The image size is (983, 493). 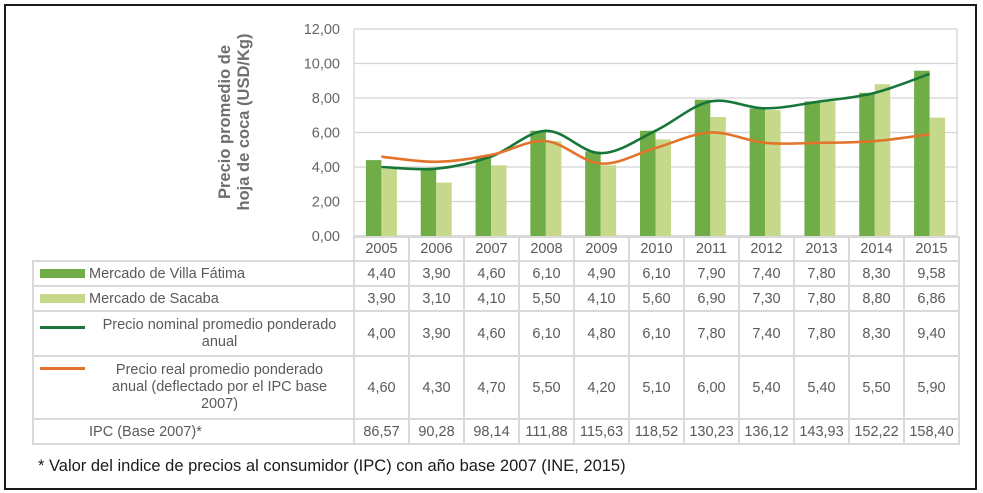 What do you see at coordinates (322, 30) in the screenshot?
I see `y-tick-label: 12,00` at bounding box center [322, 30].